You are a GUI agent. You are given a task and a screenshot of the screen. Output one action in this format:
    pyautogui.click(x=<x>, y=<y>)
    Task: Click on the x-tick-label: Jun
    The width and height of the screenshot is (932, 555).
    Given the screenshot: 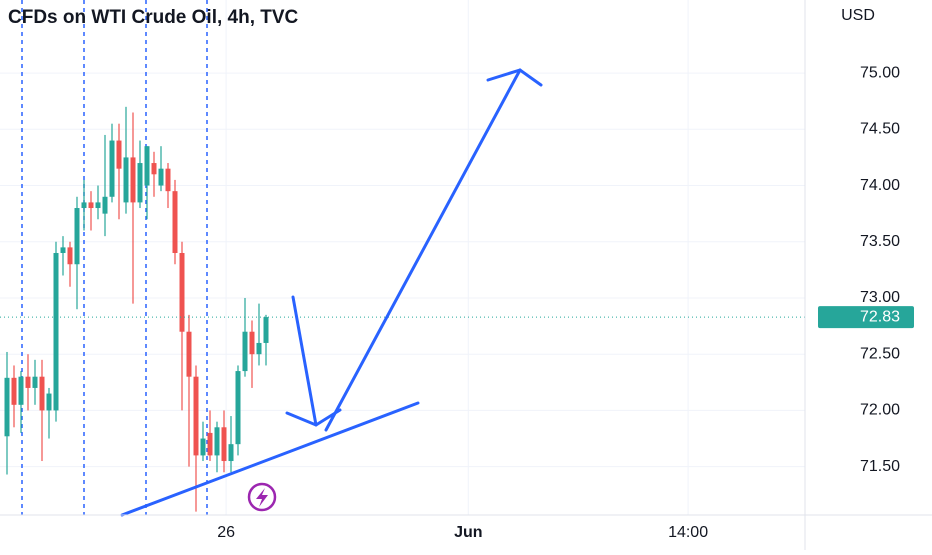 What is the action you would take?
    pyautogui.click(x=468, y=532)
    